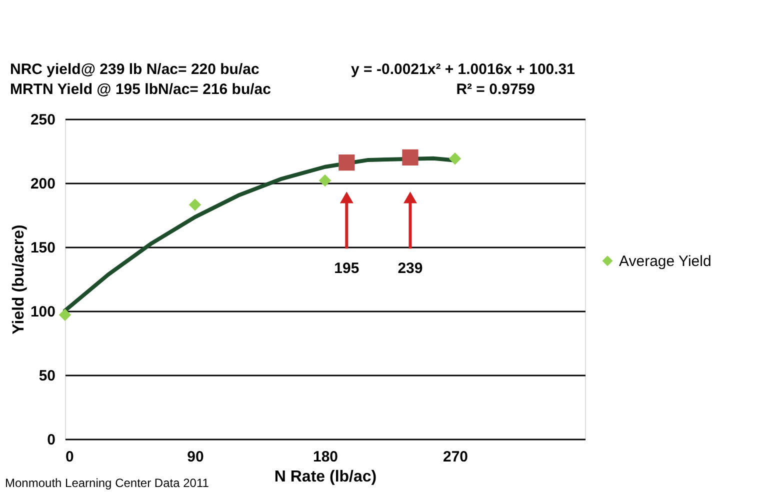  What do you see at coordinates (665, 261) in the screenshot?
I see `legend-label: Average Yield` at bounding box center [665, 261].